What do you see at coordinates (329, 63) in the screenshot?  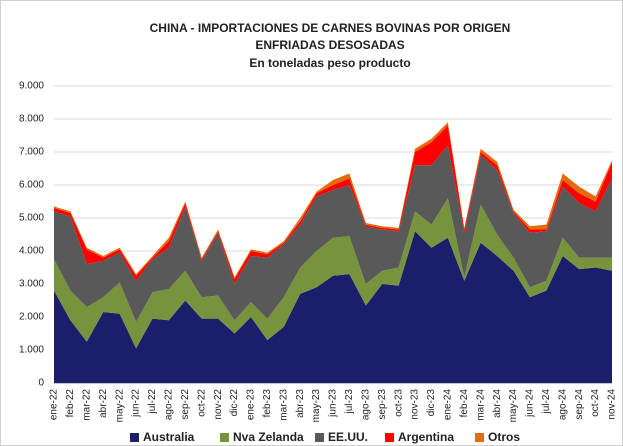 I see `unit-note: En toneladas peso producto` at bounding box center [329, 63].